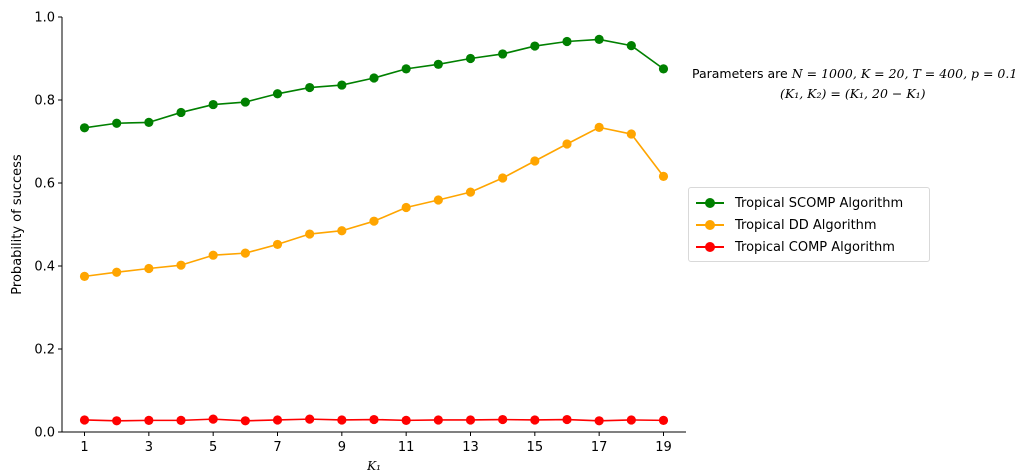 This screenshot has width=1035, height=472. Describe the element at coordinates (710, 247) in the screenshot. I see `legend-swatch-comp` at that location.